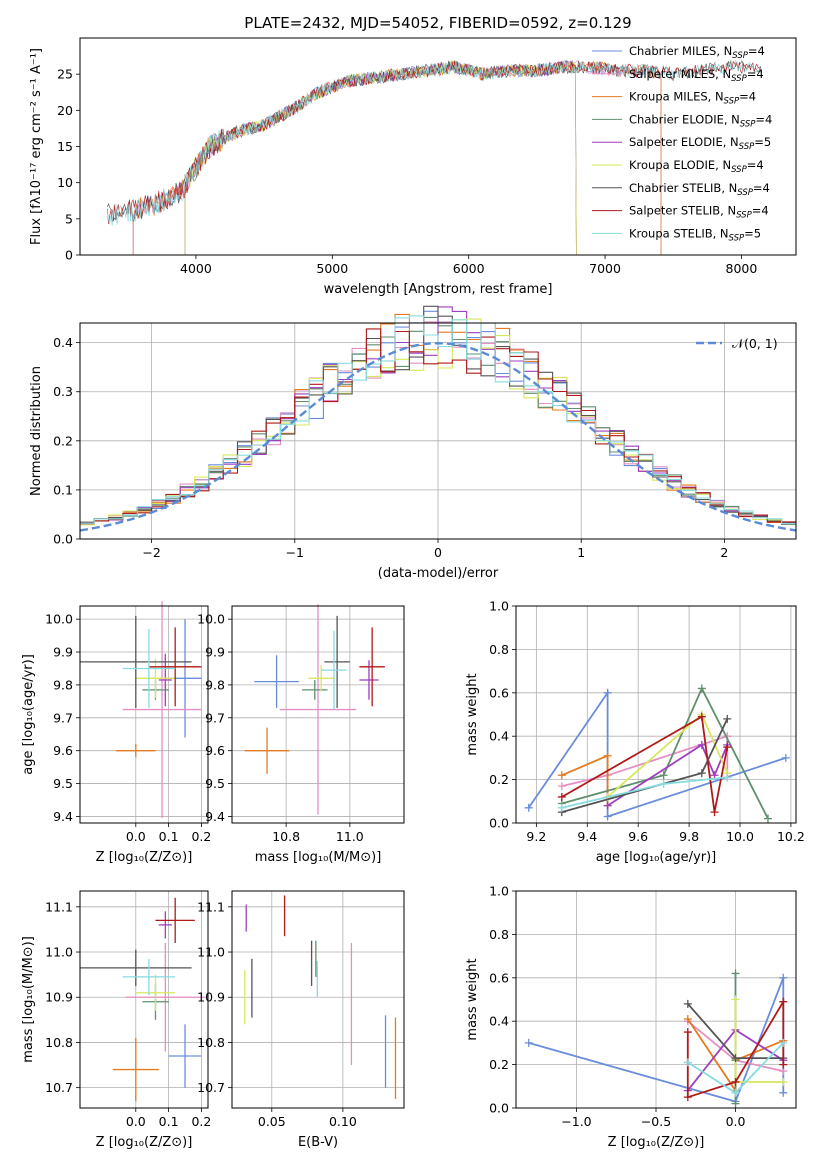 This screenshot has height=1170, width=819. What do you see at coordinates (69, 218) in the screenshot?
I see `y-tick-label: 5` at bounding box center [69, 218].